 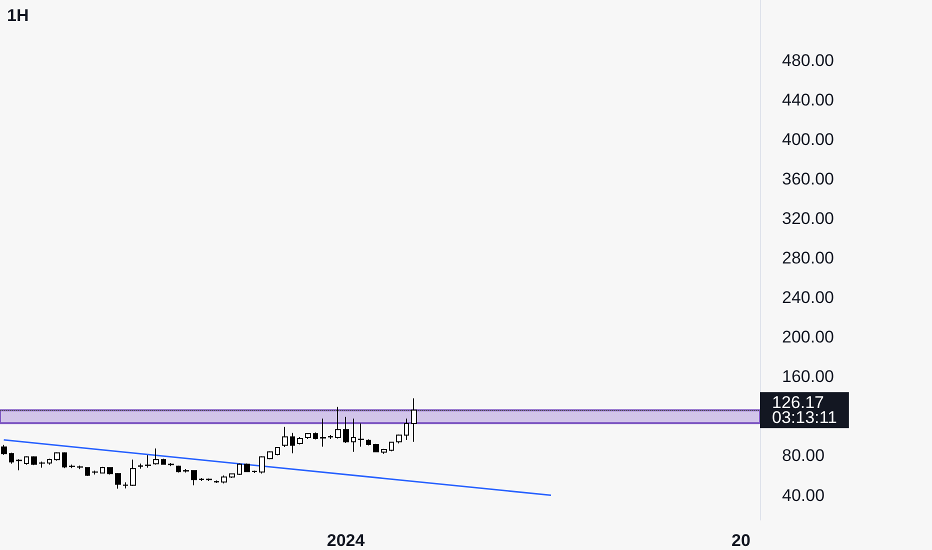 I want to click on y-tick-label: 440.00, so click(x=808, y=100).